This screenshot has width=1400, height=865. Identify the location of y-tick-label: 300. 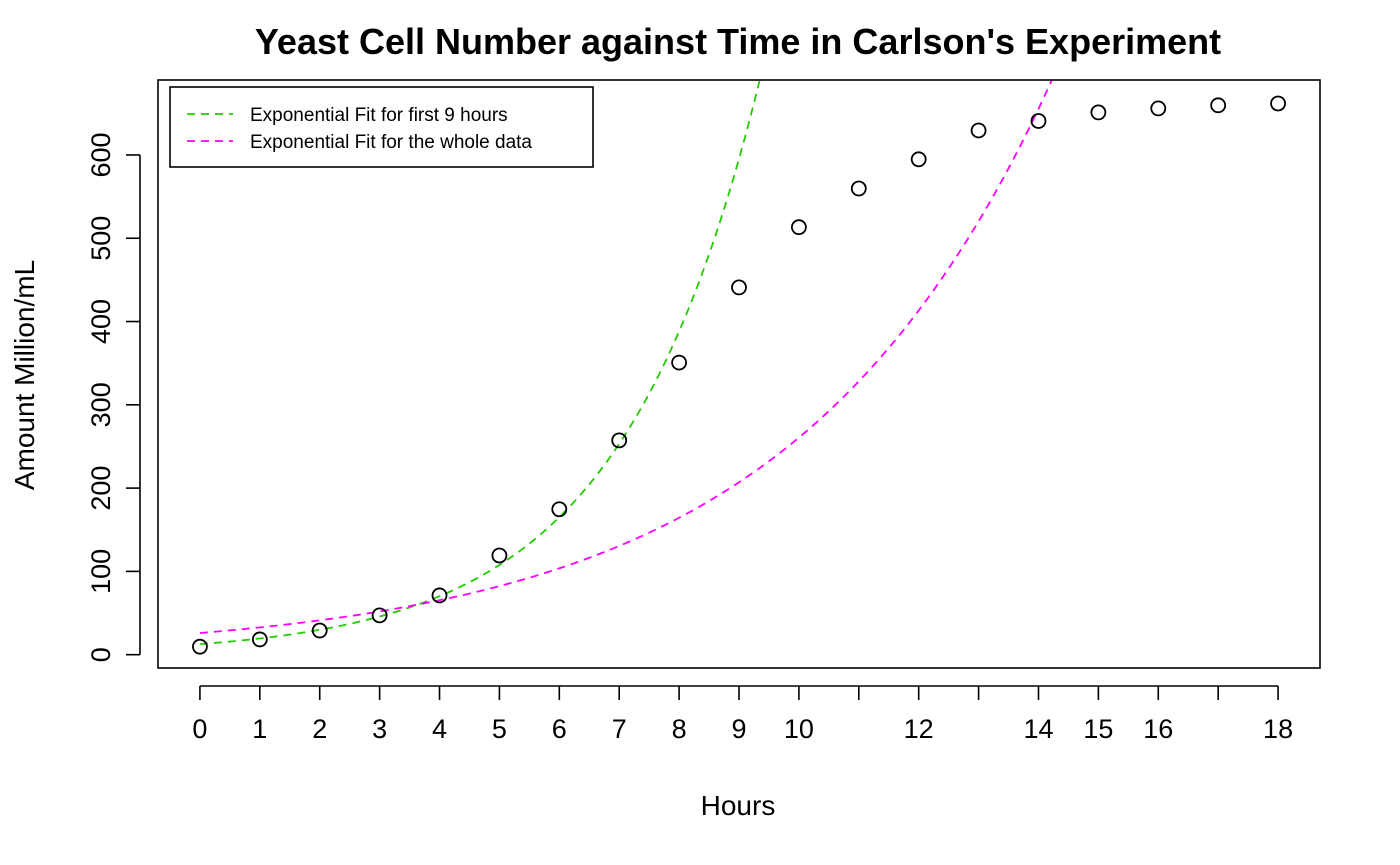
(101, 404).